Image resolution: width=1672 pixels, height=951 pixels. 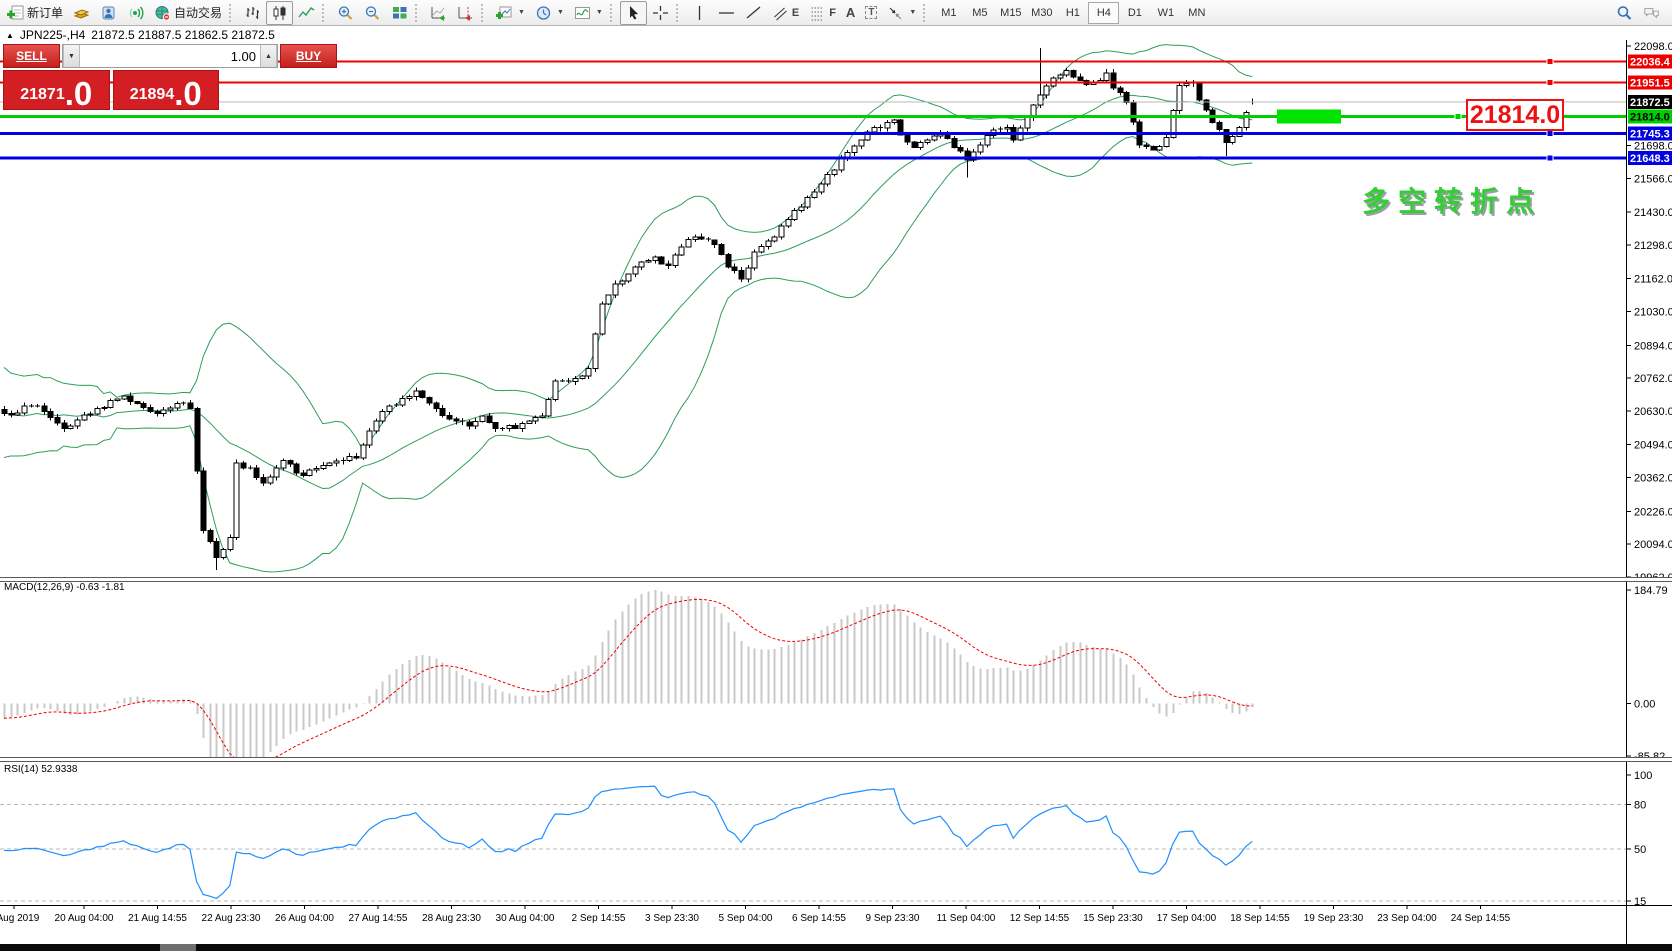 I want to click on sell-button: SELL, so click(x=31, y=56).